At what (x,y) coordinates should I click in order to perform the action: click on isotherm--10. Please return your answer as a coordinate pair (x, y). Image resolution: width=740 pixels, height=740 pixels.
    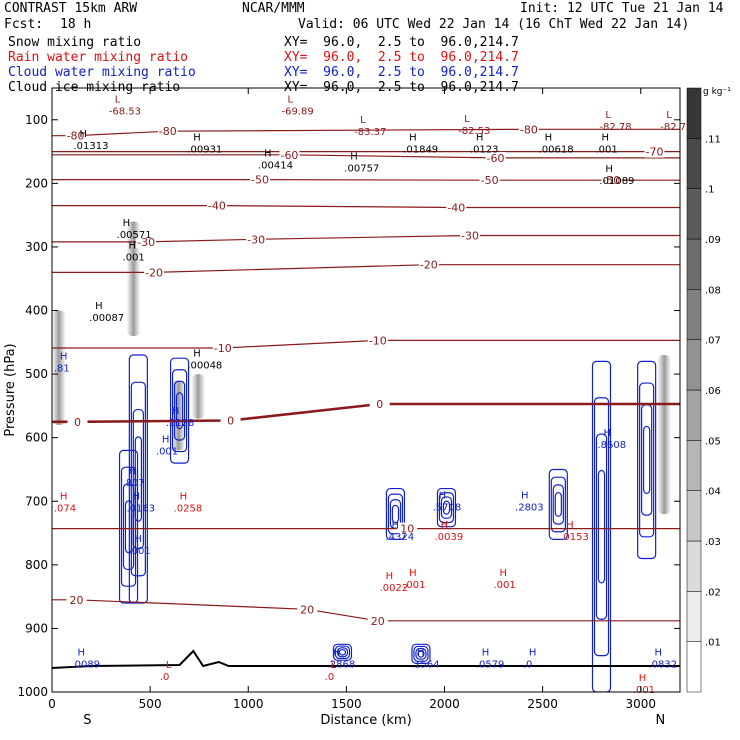
    Looking at the image, I should click on (366, 344).